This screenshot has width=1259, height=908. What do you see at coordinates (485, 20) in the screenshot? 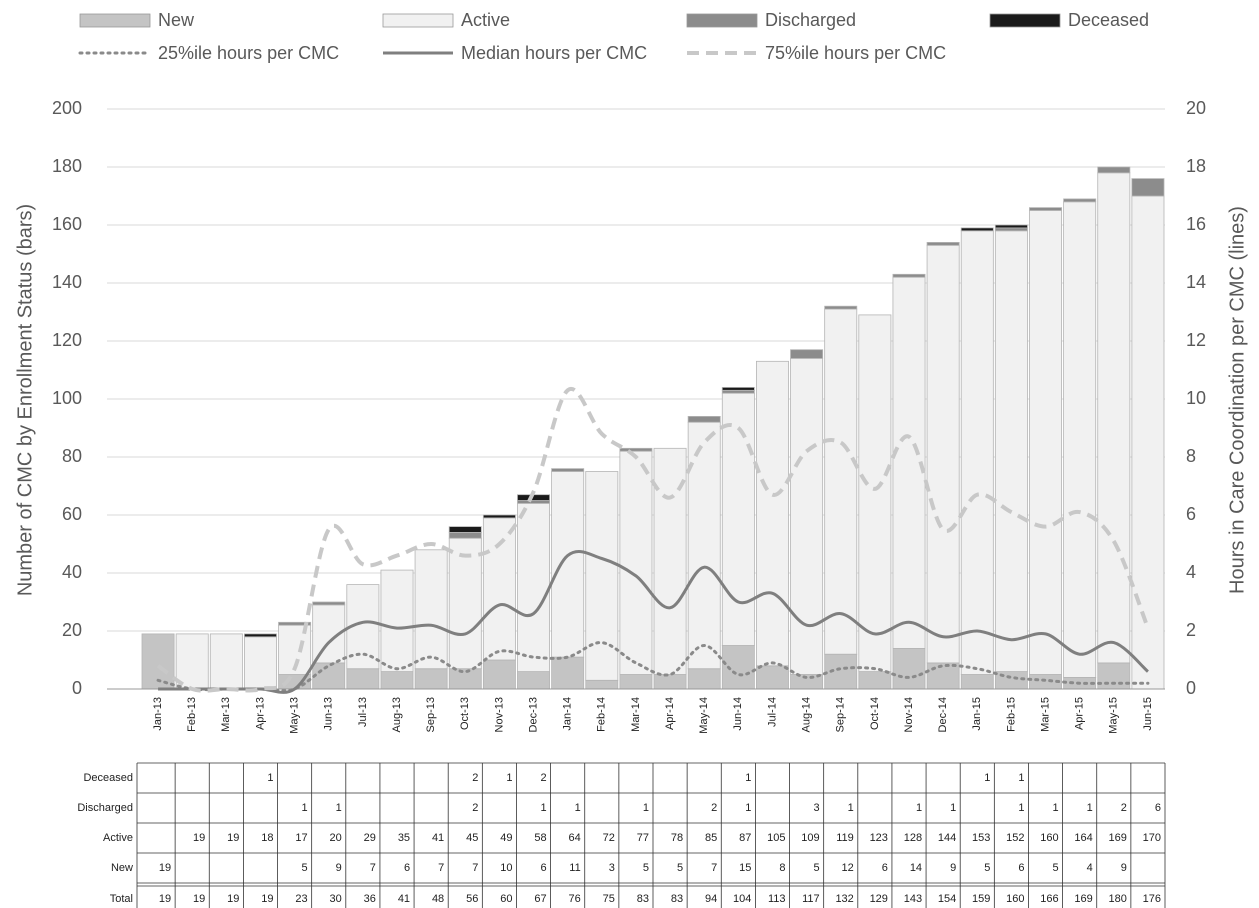
I see `legend-label: Active` at bounding box center [485, 20].